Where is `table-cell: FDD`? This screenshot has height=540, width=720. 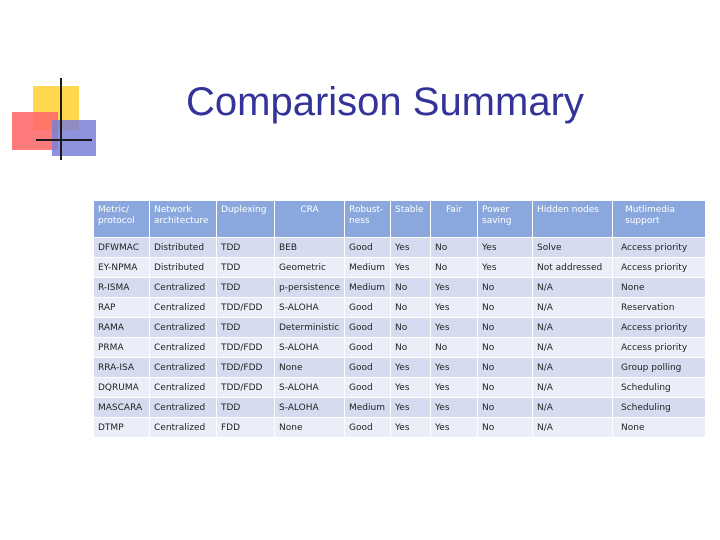
table-cell: FDD is located at coordinates (245, 427).